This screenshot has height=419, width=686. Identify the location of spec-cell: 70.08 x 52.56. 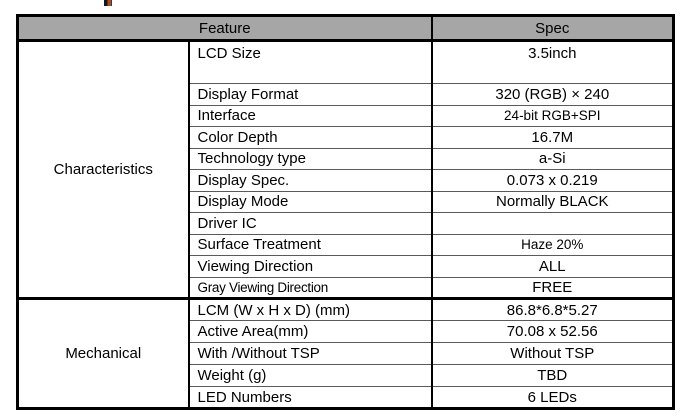
(552, 331).